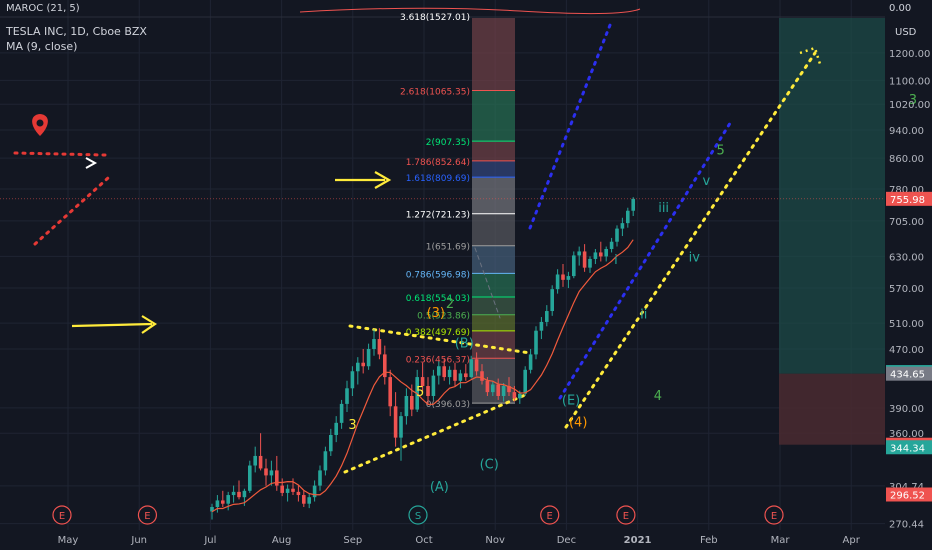 This screenshot has width=932, height=550. I want to click on fib-level-label: 1.272(721.23), so click(438, 216).